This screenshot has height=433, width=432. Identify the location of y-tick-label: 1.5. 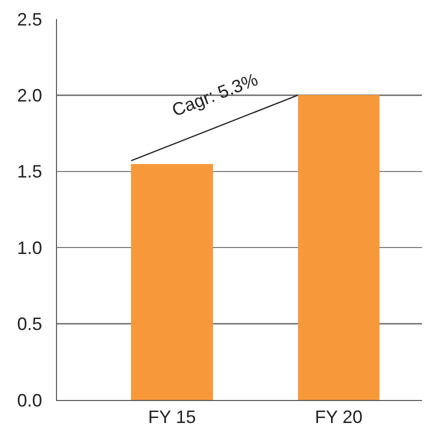
(29, 172).